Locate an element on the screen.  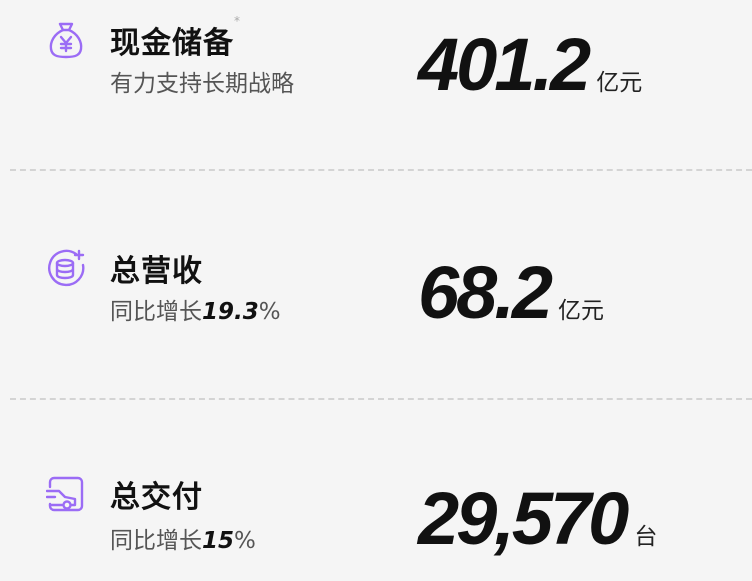
car-delivery-icon is located at coordinates (65, 494).